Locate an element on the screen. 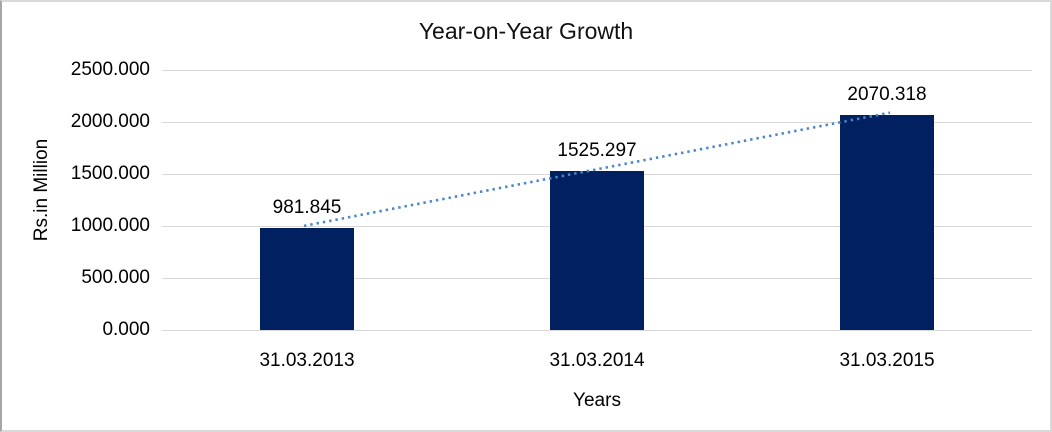 The image size is (1052, 432). chart-title: Year-on-Year Growth is located at coordinates (526, 31).